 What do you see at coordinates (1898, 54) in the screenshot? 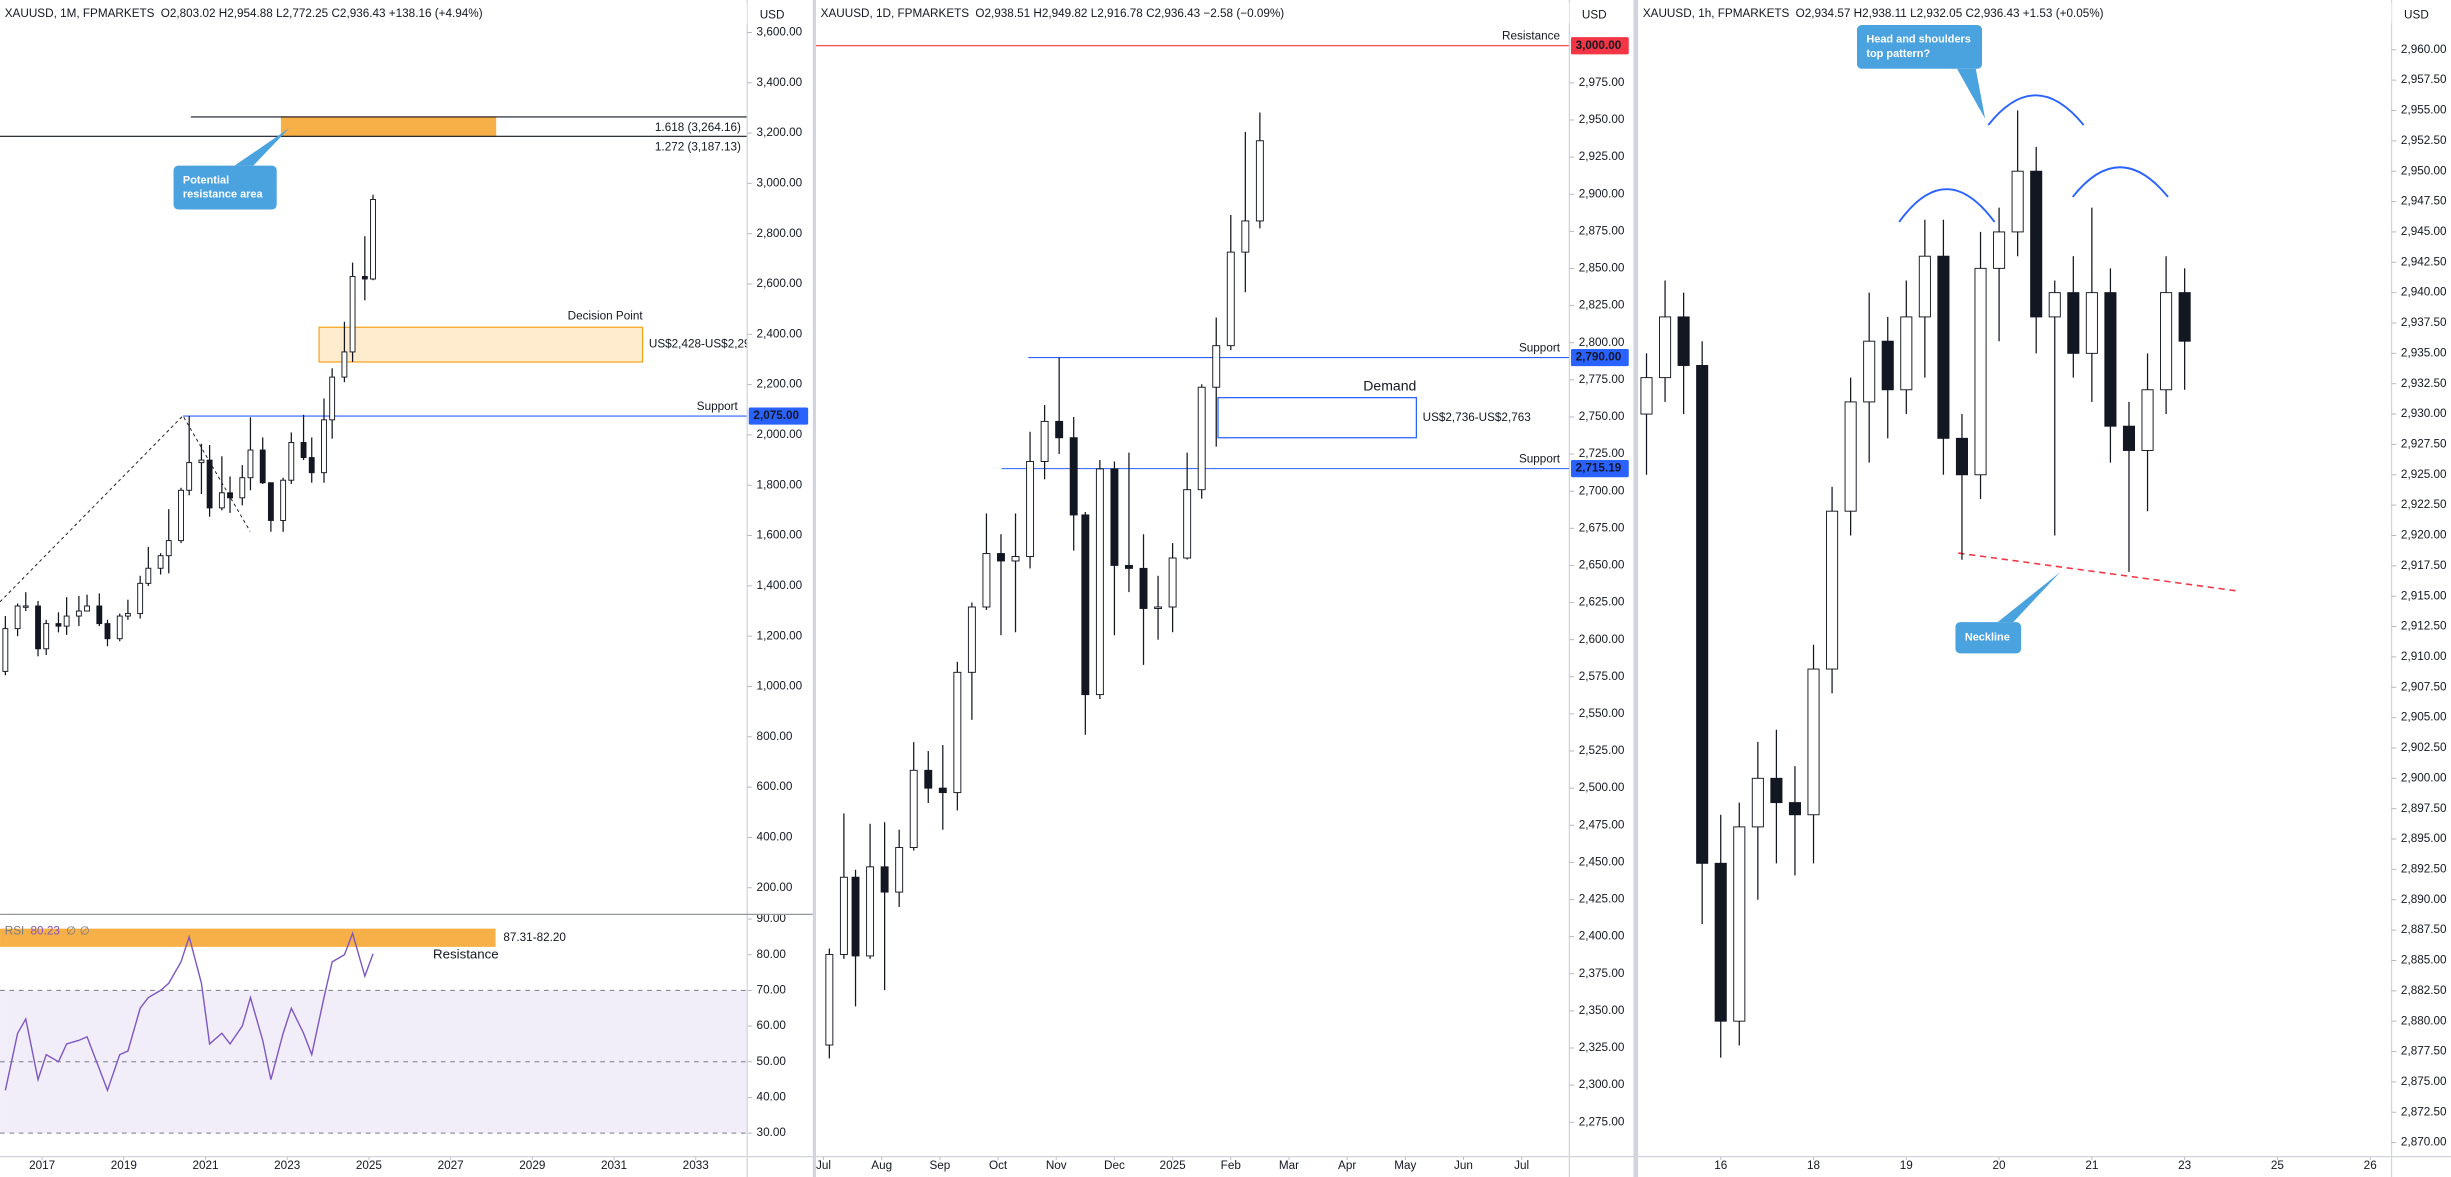
I see `callout-text: top pattern?` at bounding box center [1898, 54].